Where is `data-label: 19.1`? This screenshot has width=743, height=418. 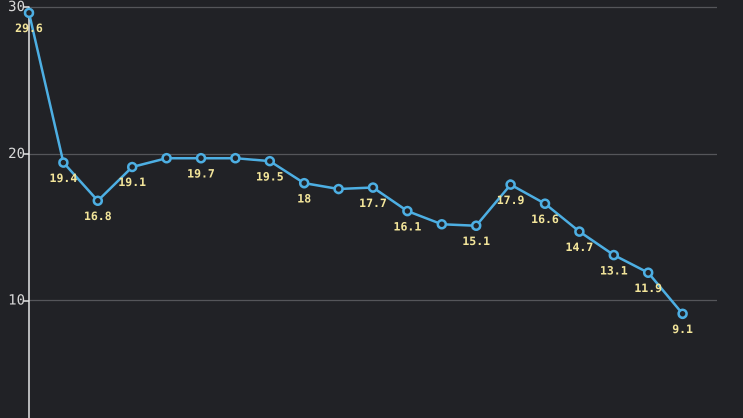 data-label: 19.1 is located at coordinates (132, 182).